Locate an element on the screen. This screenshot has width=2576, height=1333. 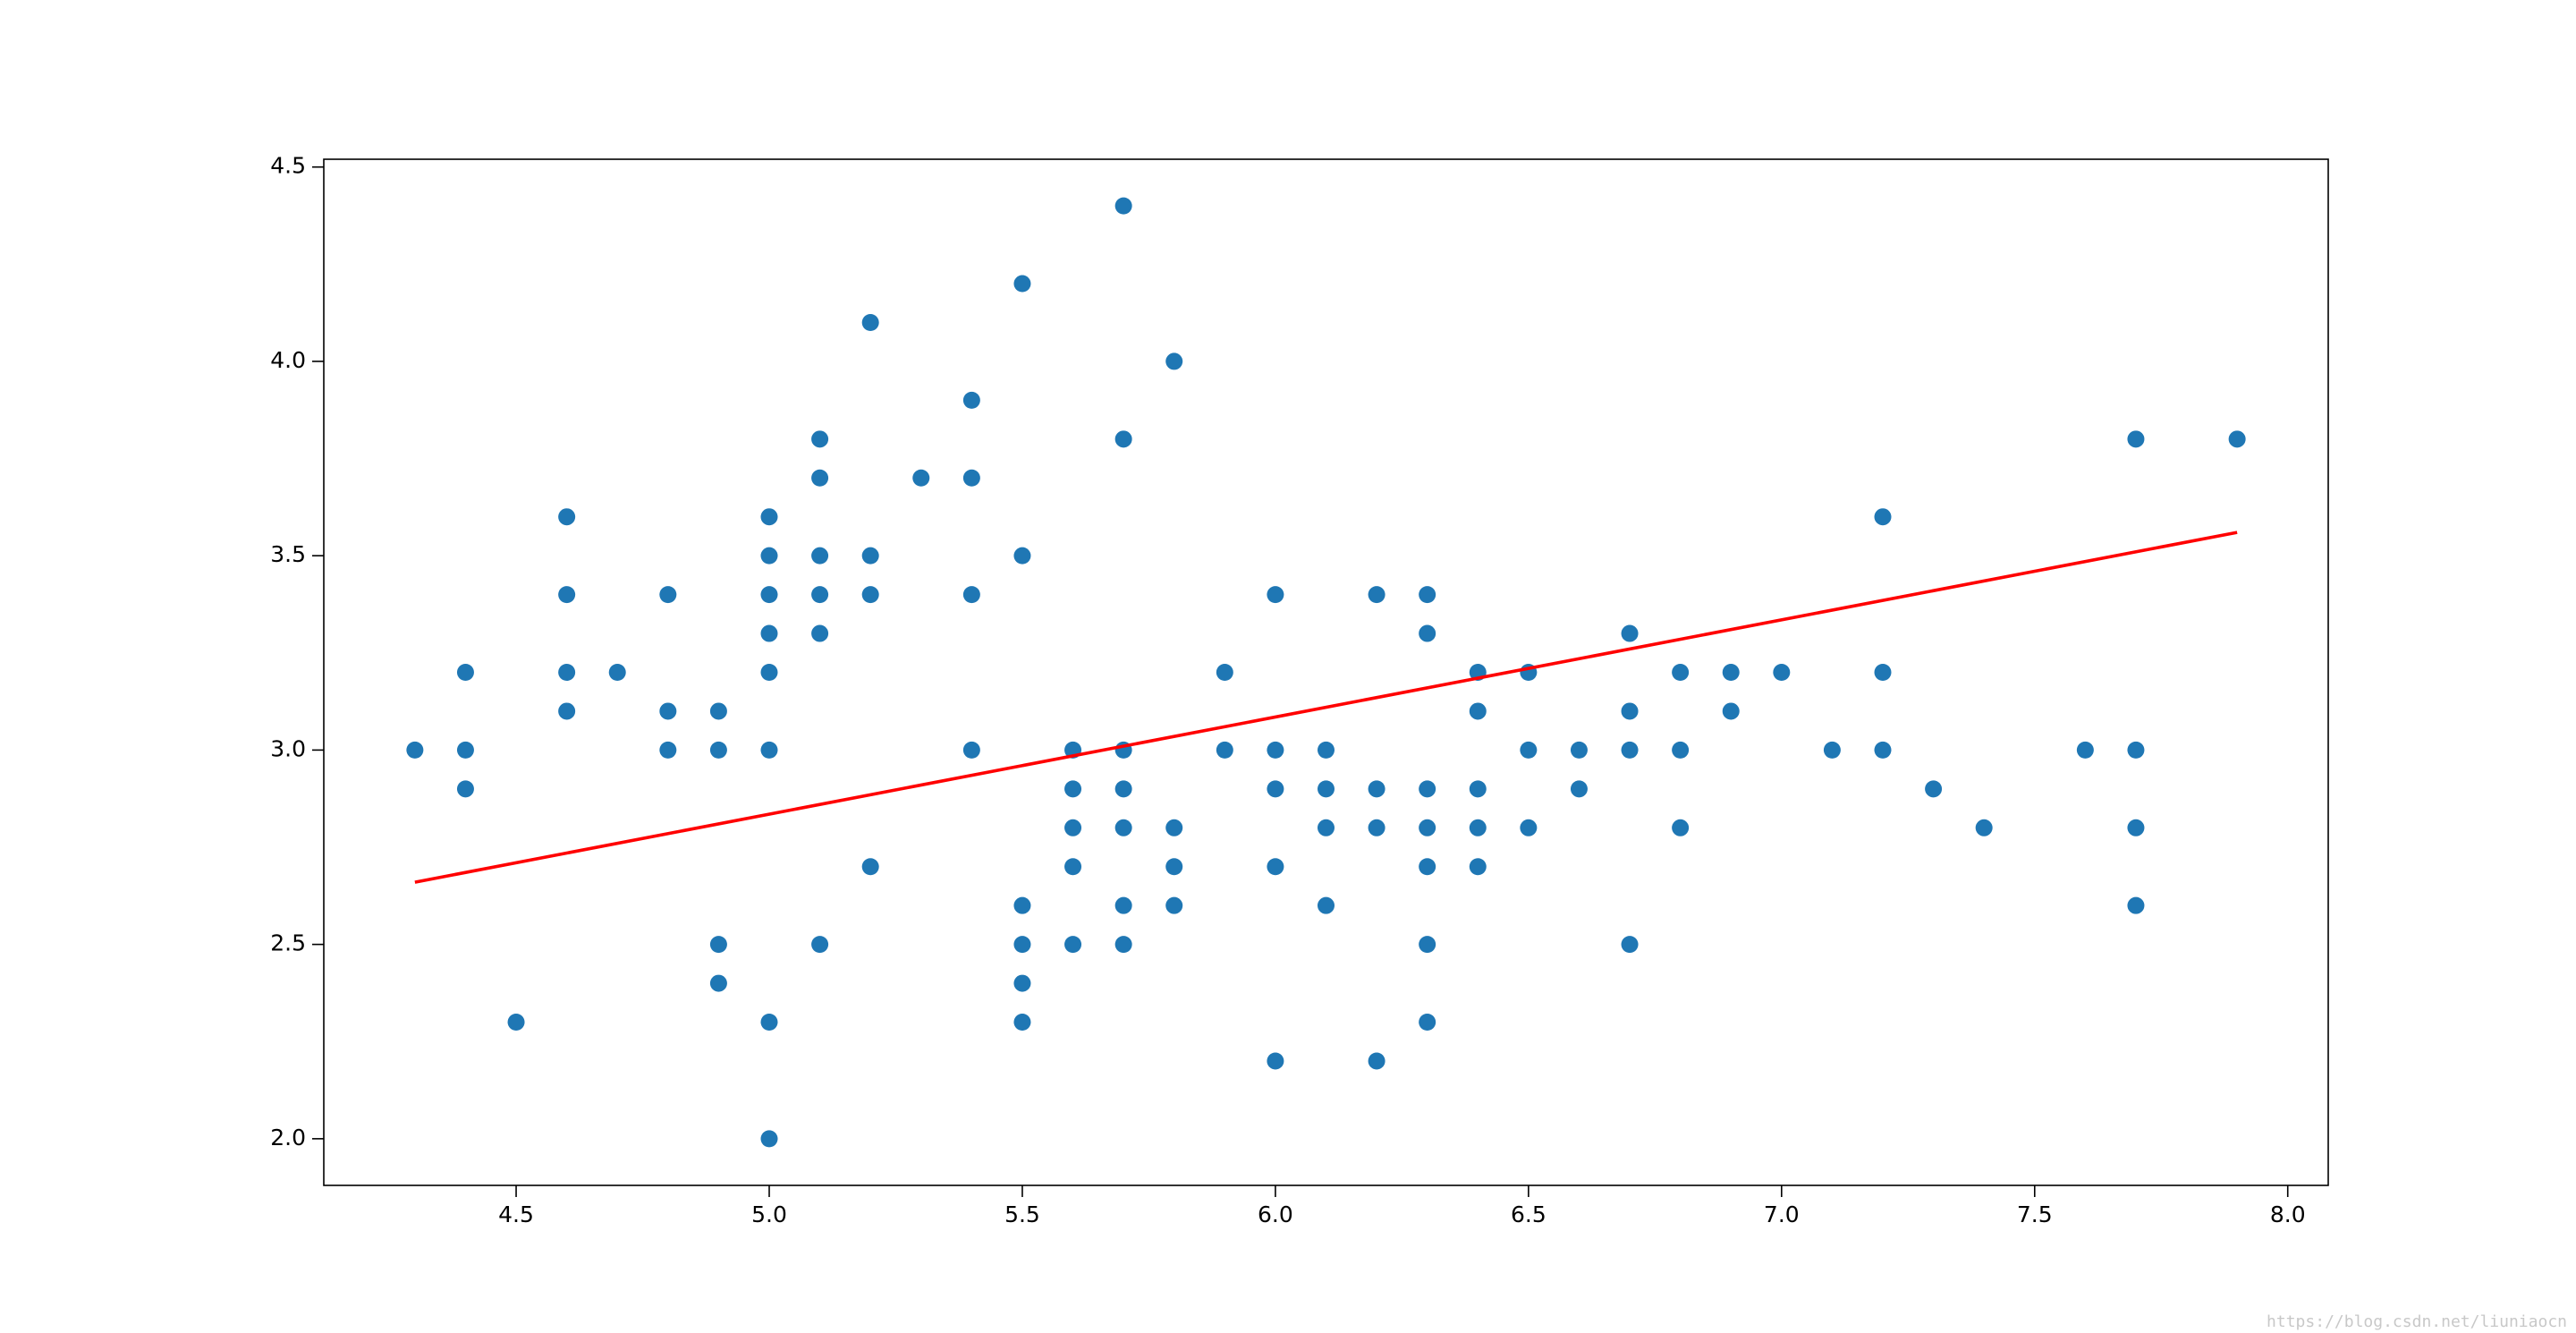
x-tick-label: 5.5 is located at coordinates (1022, 1214).